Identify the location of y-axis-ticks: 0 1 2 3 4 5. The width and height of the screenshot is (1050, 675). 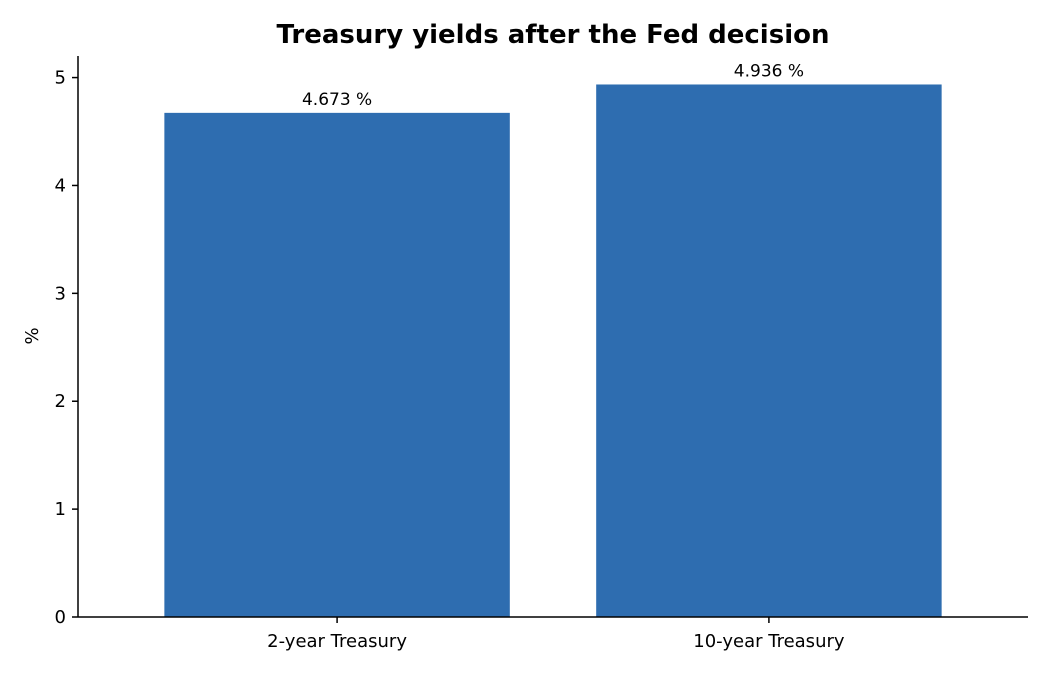
(66, 348).